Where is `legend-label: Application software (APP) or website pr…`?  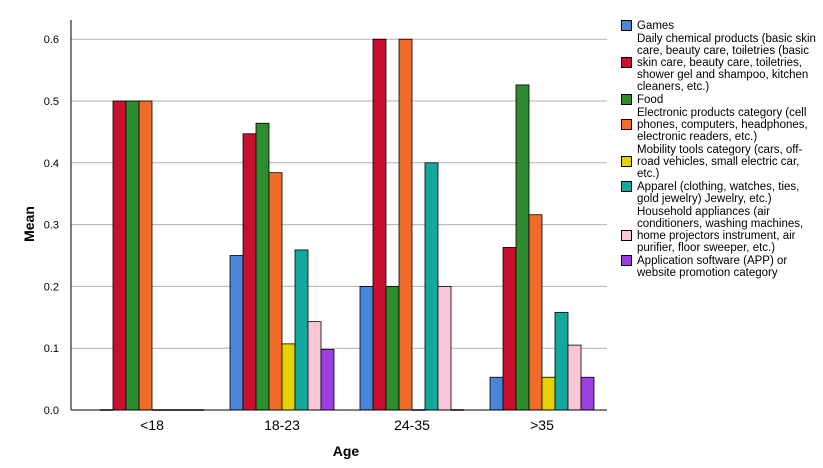
legend-label: Application software (APP) or website pr… is located at coordinates (712, 267).